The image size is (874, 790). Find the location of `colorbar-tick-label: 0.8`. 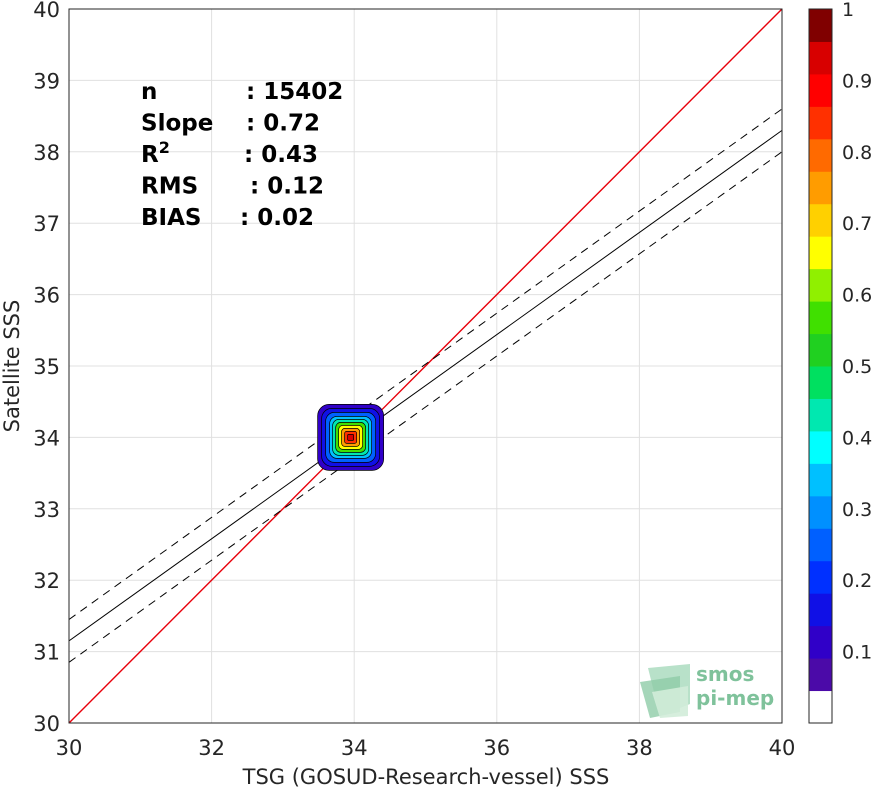

colorbar-tick-label: 0.8 is located at coordinates (857, 153).